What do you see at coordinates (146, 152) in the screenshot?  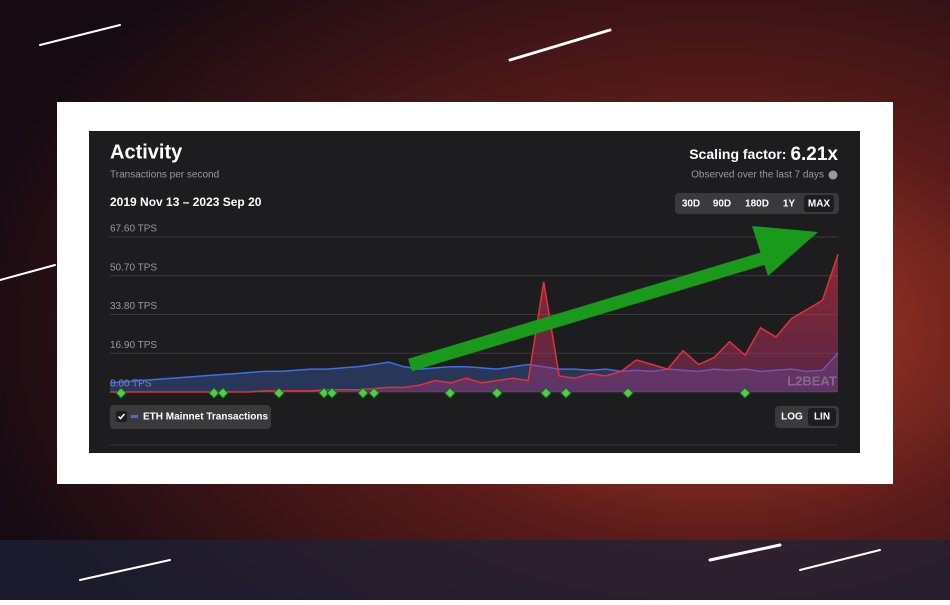 I see `title: Activity` at bounding box center [146, 152].